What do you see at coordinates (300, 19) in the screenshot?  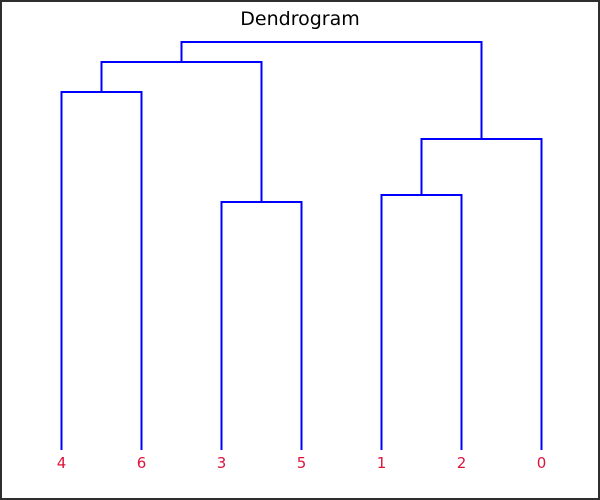 I see `chart-title: Dendrogram` at bounding box center [300, 19].